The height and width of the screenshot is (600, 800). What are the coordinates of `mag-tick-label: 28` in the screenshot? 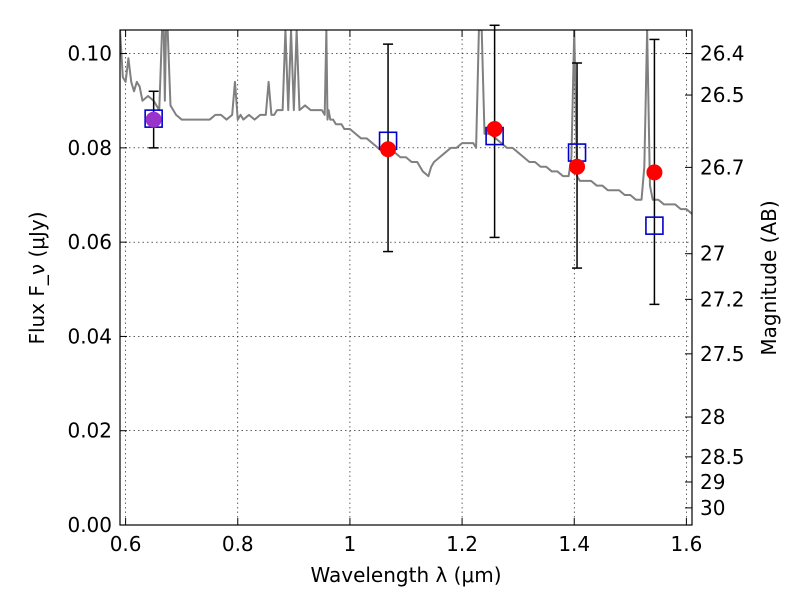 It's located at (712, 417).